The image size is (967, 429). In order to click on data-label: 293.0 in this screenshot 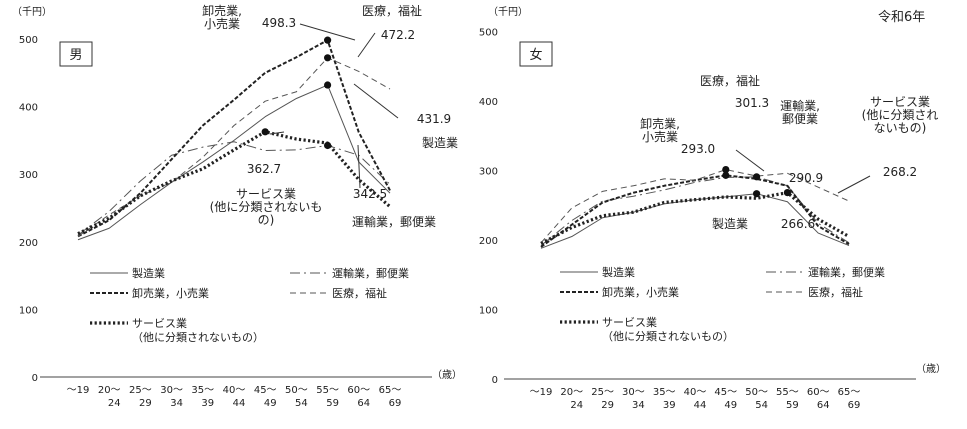, I will do `click(698, 149)`.